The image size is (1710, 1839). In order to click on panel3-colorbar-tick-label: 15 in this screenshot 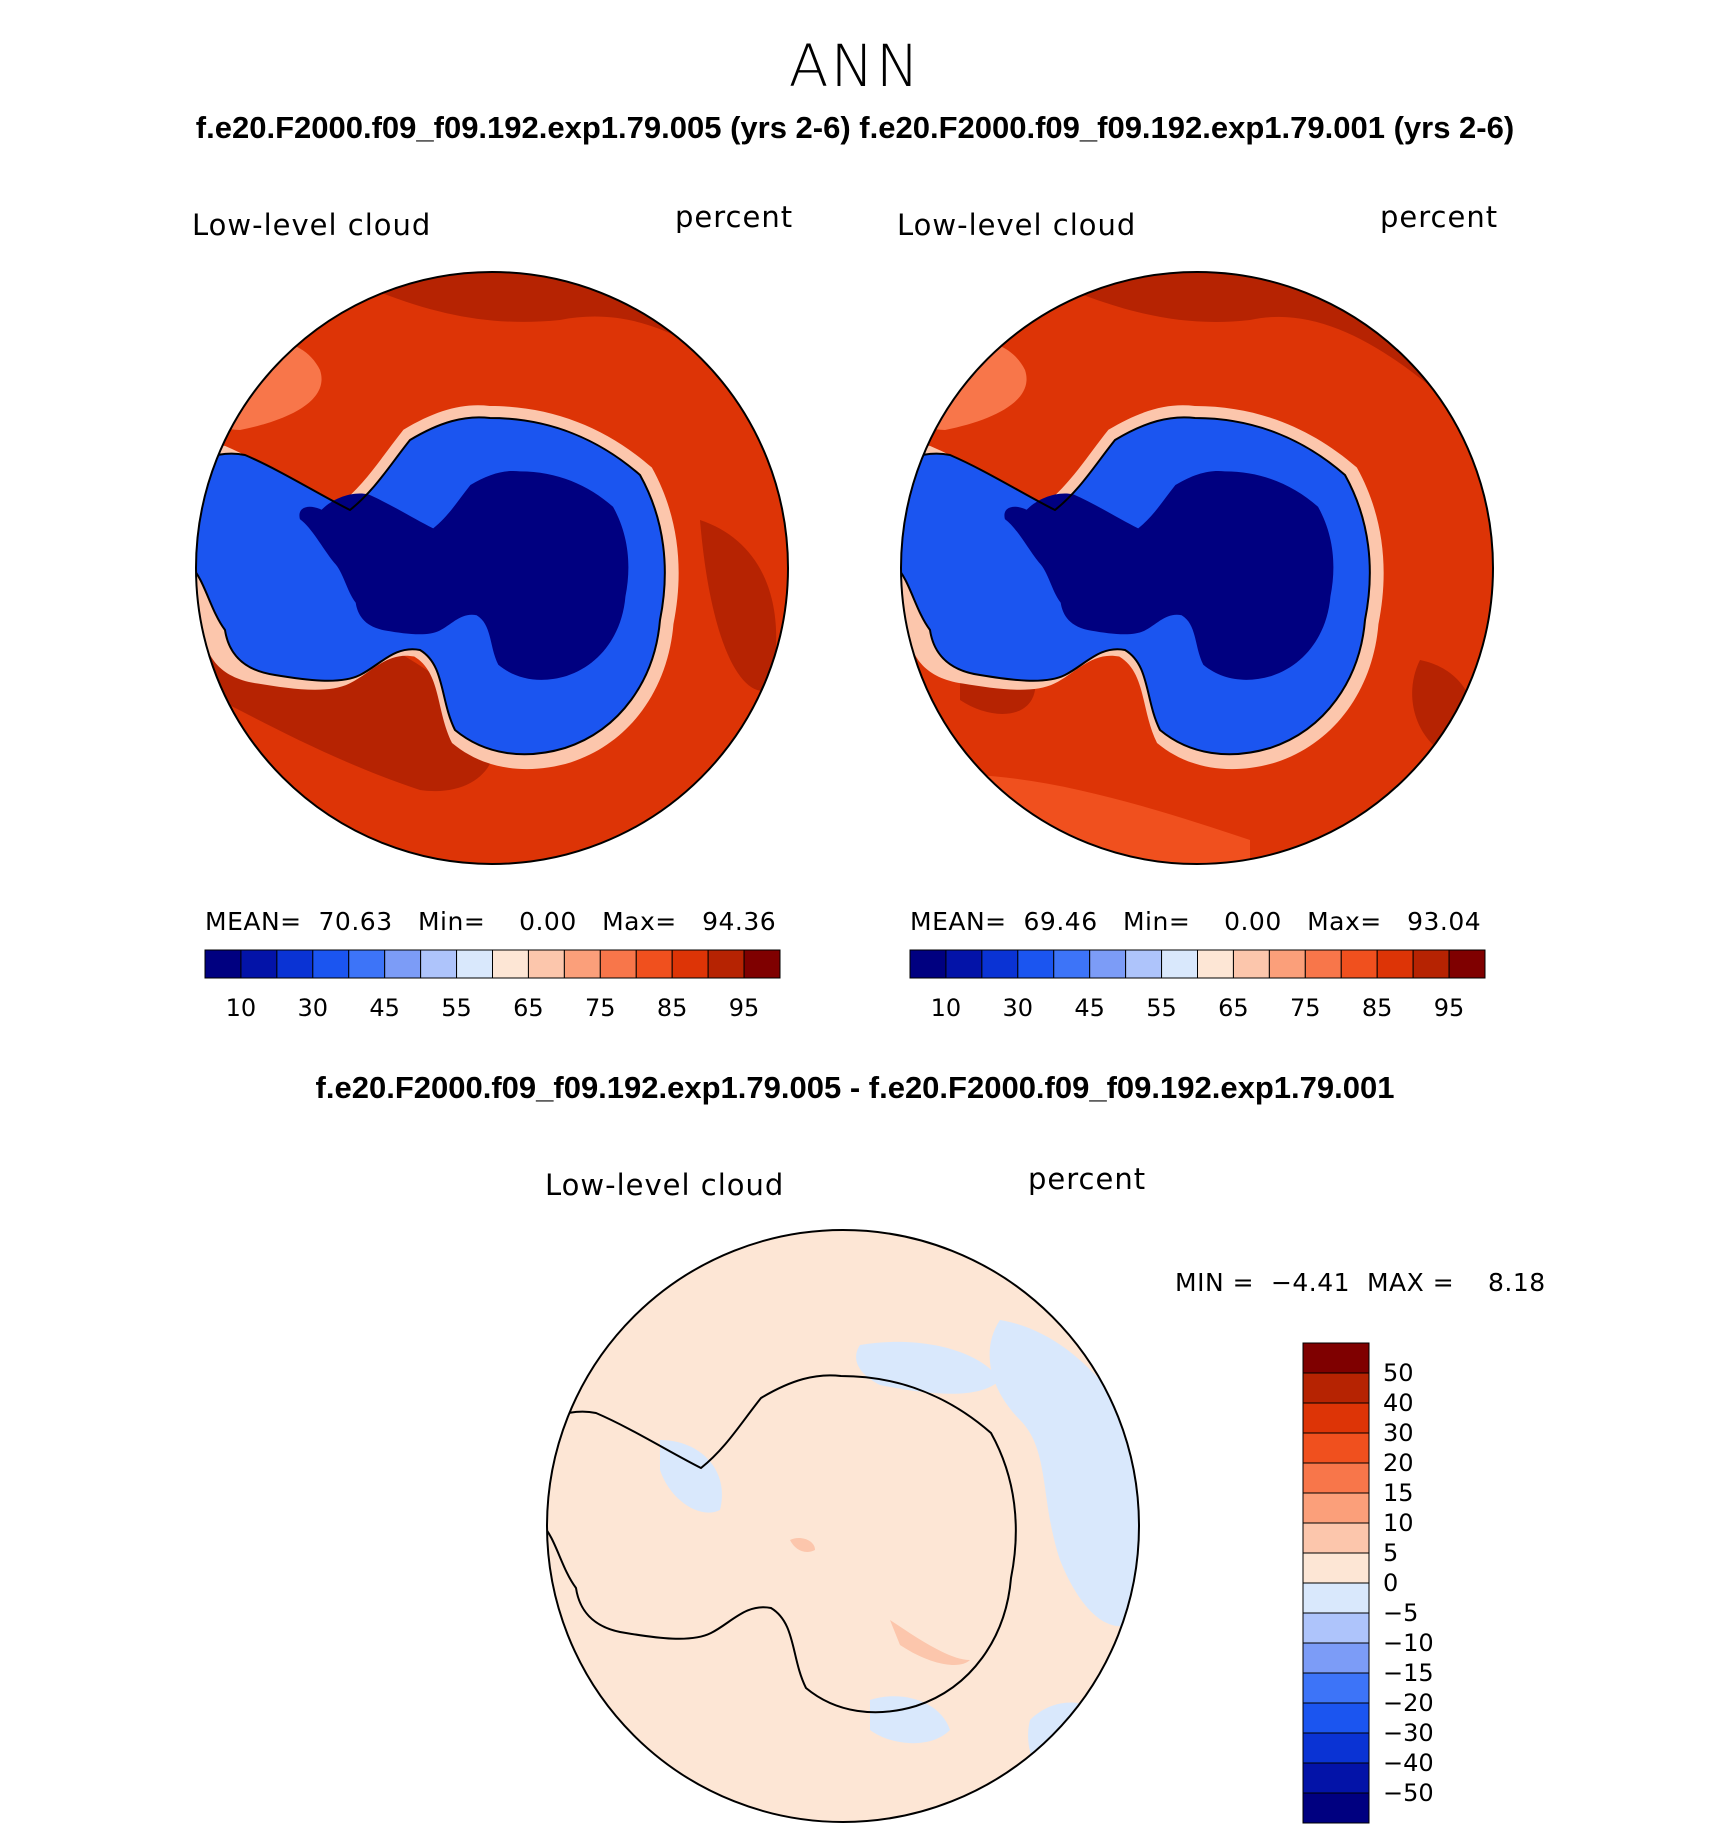, I will do `click(1398, 1493)`.